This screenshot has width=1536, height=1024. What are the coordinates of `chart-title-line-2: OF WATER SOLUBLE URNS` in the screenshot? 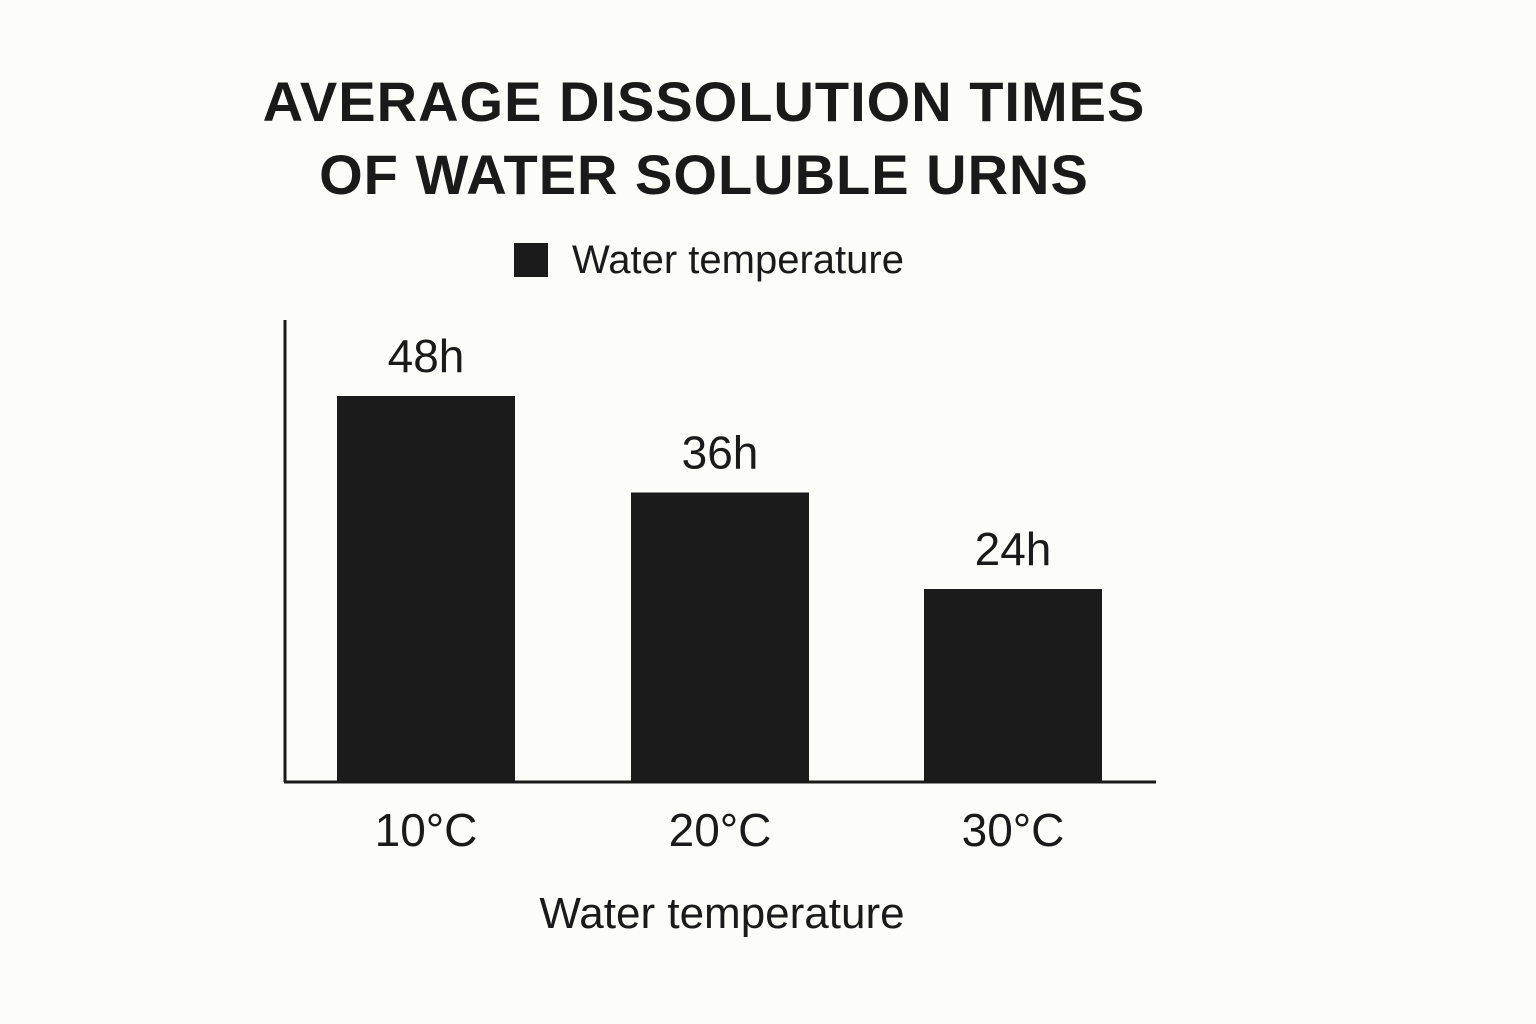 It's located at (704, 174).